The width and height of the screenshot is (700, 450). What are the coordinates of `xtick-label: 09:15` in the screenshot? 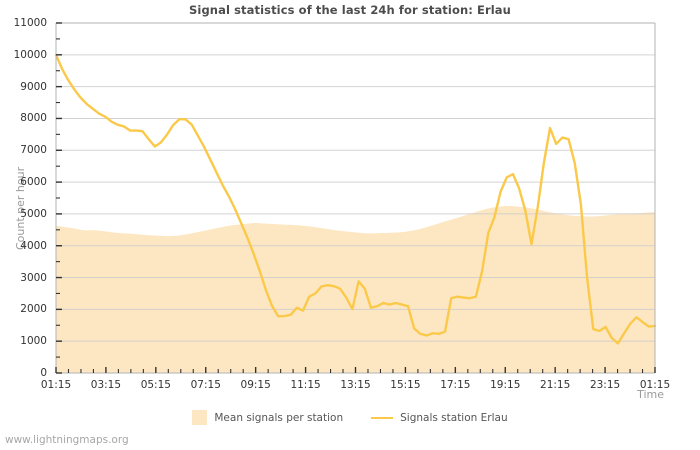 It's located at (255, 385).